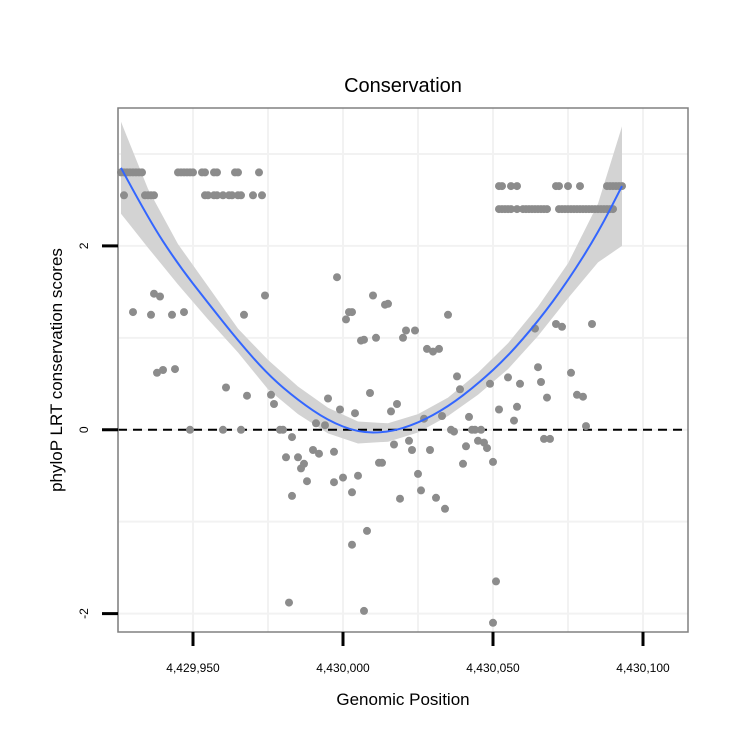 Image resolution: width=750 pixels, height=755 pixels. What do you see at coordinates (643, 668) in the screenshot?
I see `x-tick-label: 4,430,100` at bounding box center [643, 668].